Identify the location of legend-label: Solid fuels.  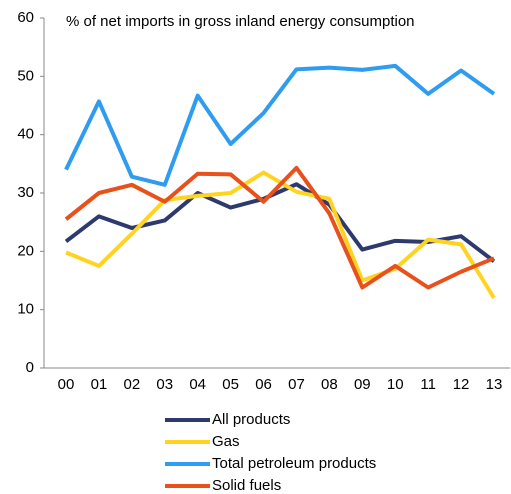
(246, 485).